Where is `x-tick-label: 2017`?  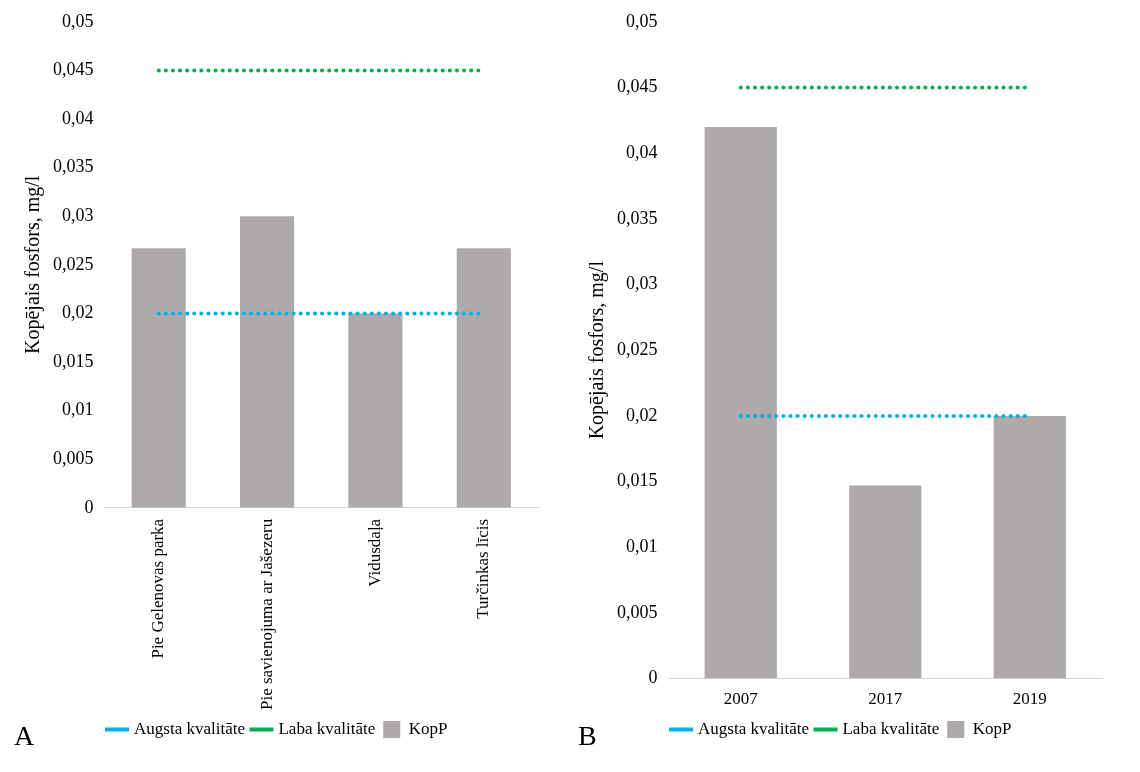
x-tick-label: 2017 is located at coordinates (885, 699).